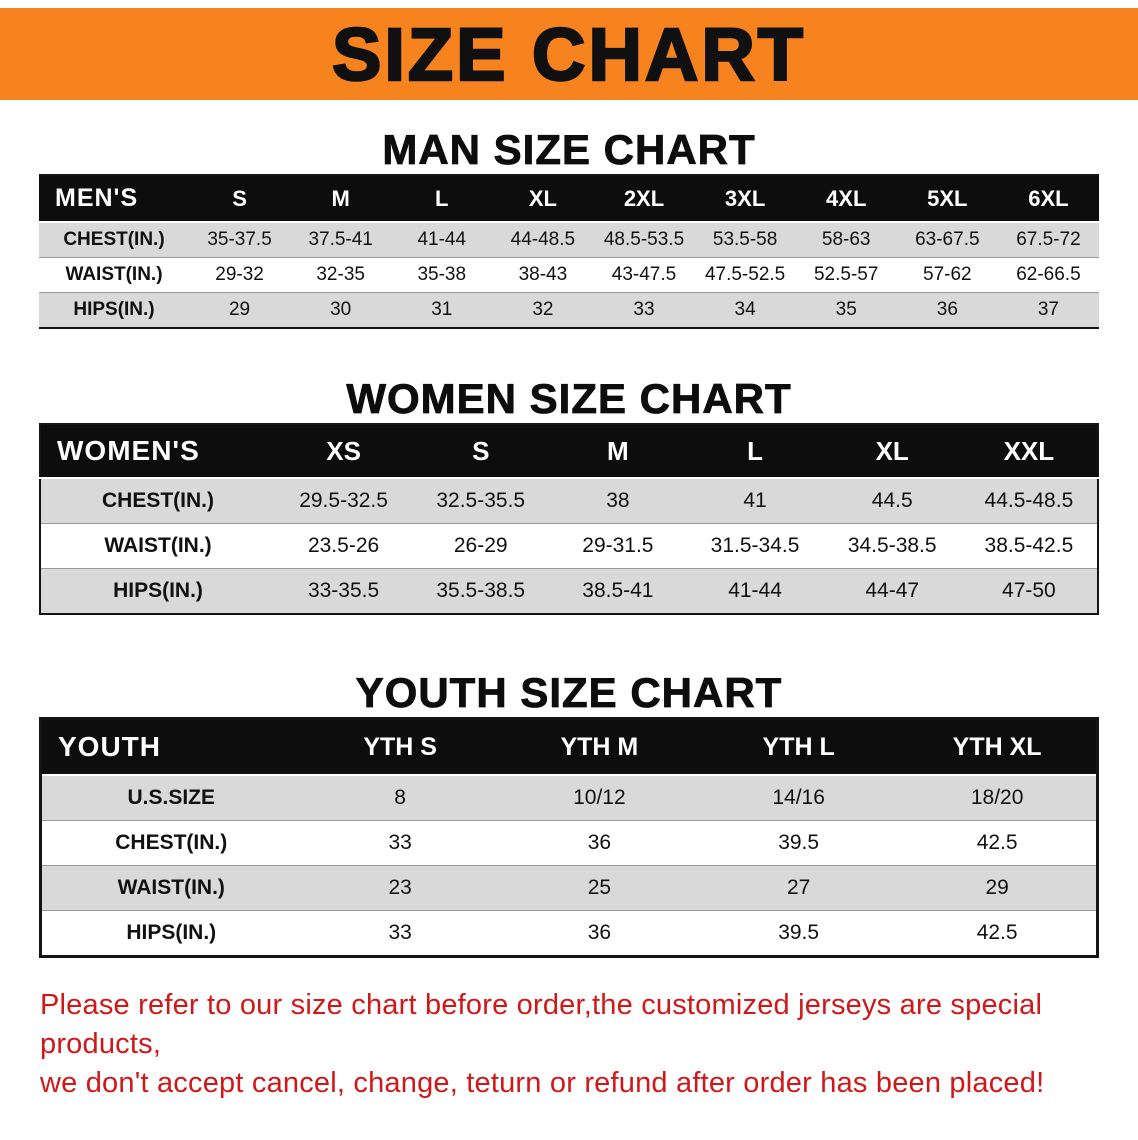  I want to click on men-section-heading: MAN SIZE CHART, so click(569, 150).